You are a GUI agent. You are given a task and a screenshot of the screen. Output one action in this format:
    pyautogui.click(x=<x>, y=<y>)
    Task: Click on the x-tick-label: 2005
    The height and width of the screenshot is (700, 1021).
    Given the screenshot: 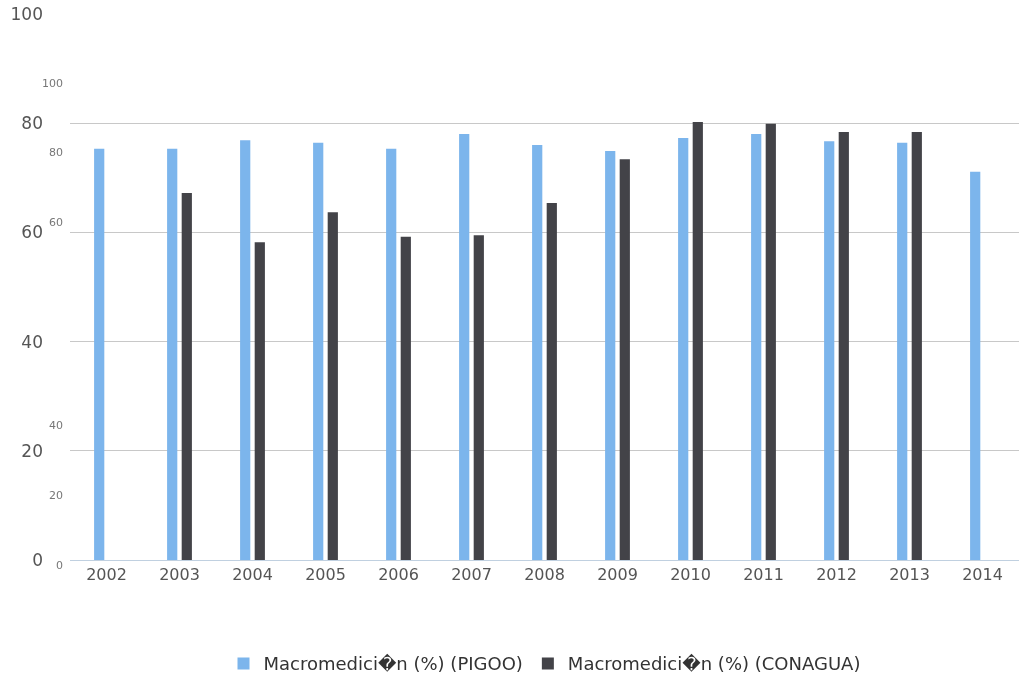 What is the action you would take?
    pyautogui.click(x=325, y=575)
    